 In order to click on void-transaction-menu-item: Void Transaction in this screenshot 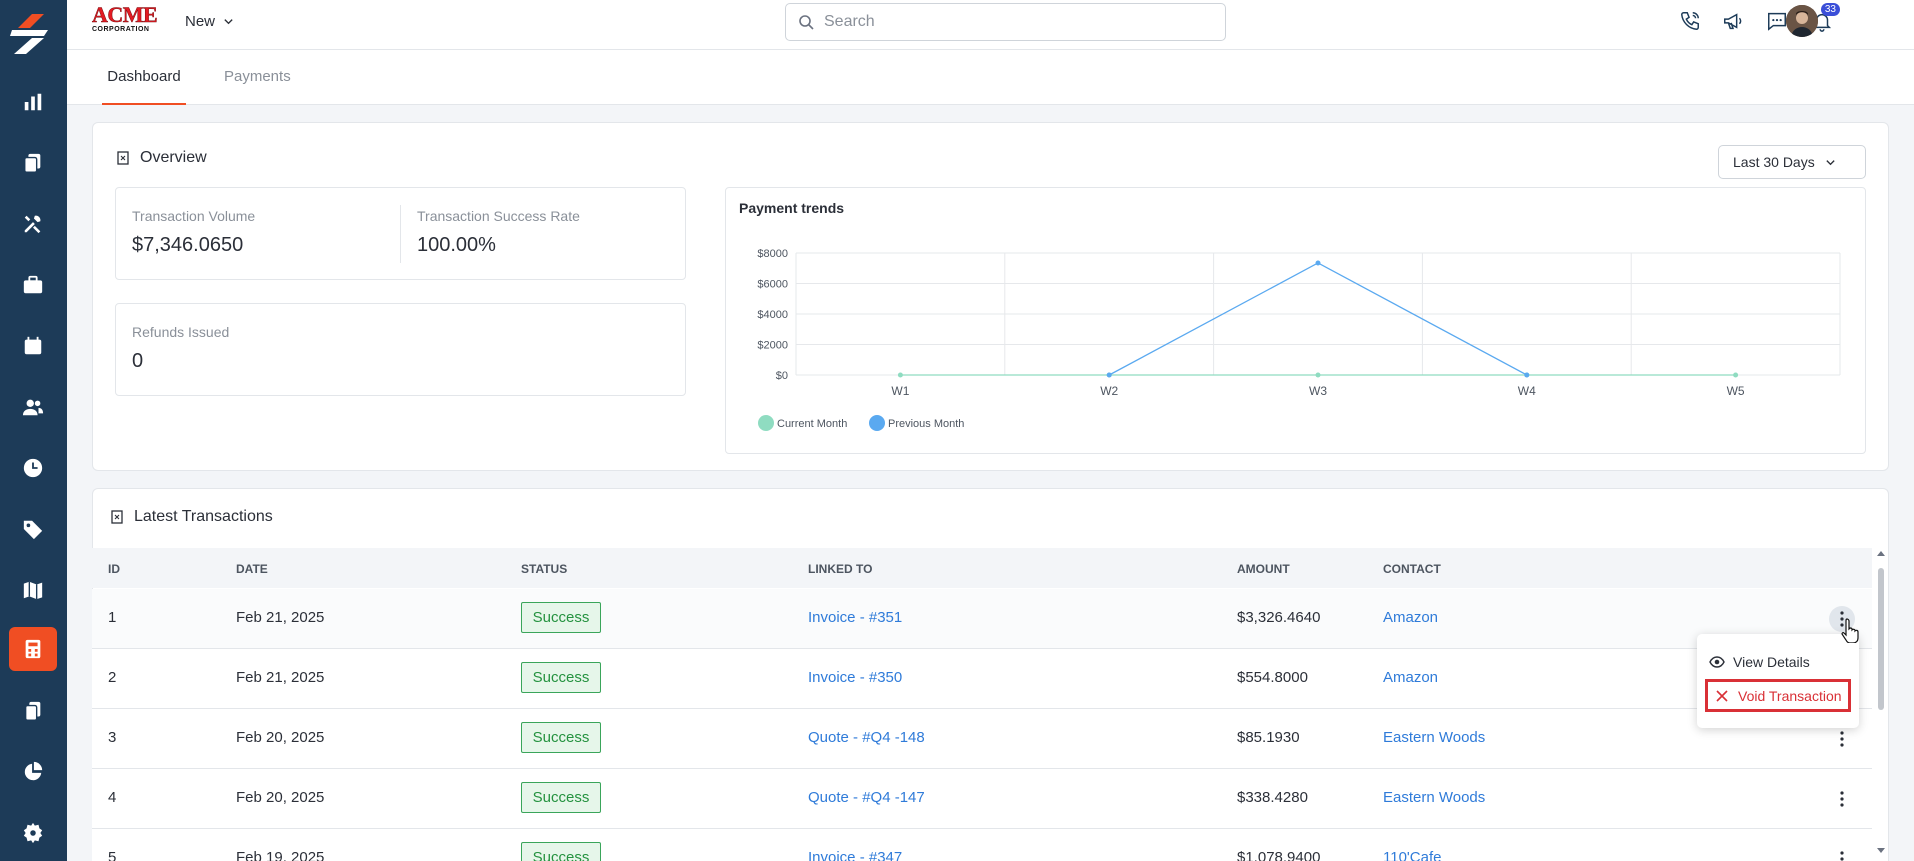, I will do `click(1778, 695)`.